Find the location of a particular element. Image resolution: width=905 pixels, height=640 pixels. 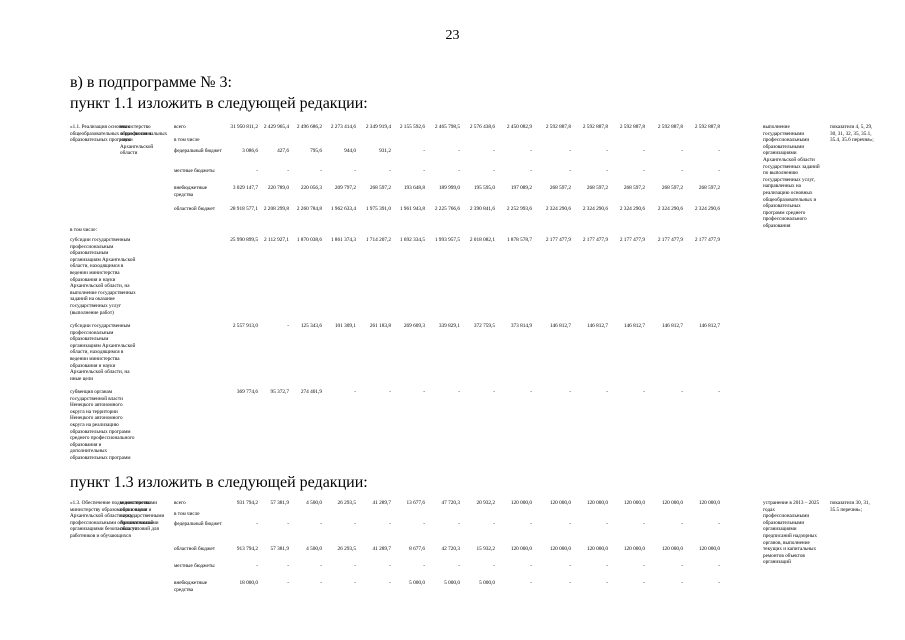

funding-value: 18 000,0 is located at coordinates (248, 583).